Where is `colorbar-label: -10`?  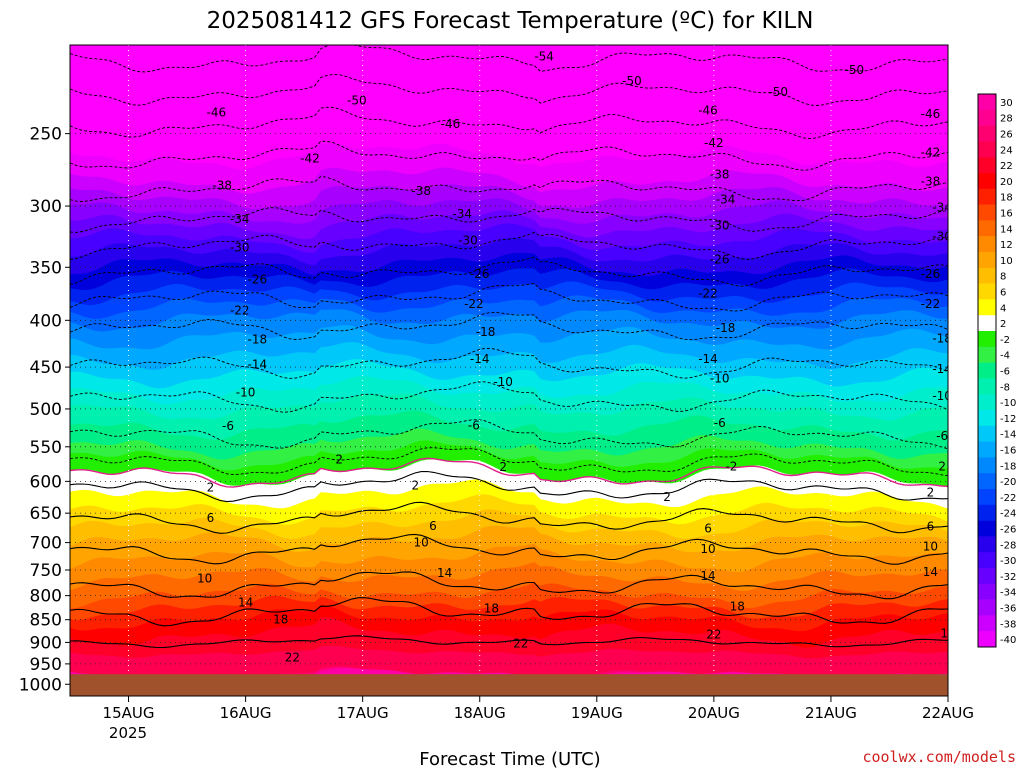
colorbar-label: -10 is located at coordinates (1008, 403).